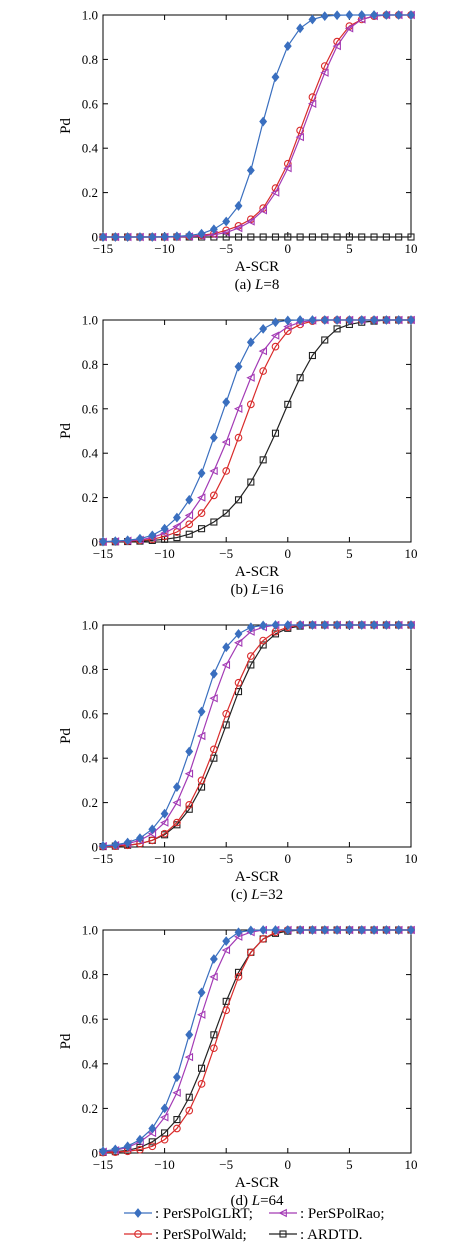 The image size is (474, 1256). Describe the element at coordinates (138, 1213) in the screenshot. I see `legend-marker-glrt` at that location.